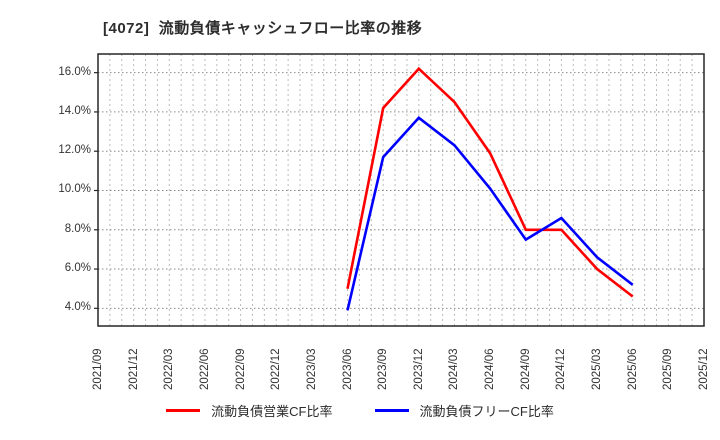 Image resolution: width=720 pixels, height=440 pixels. Describe the element at coordinates (183, 410) in the screenshot. I see `legend-line-sample-red` at that location.